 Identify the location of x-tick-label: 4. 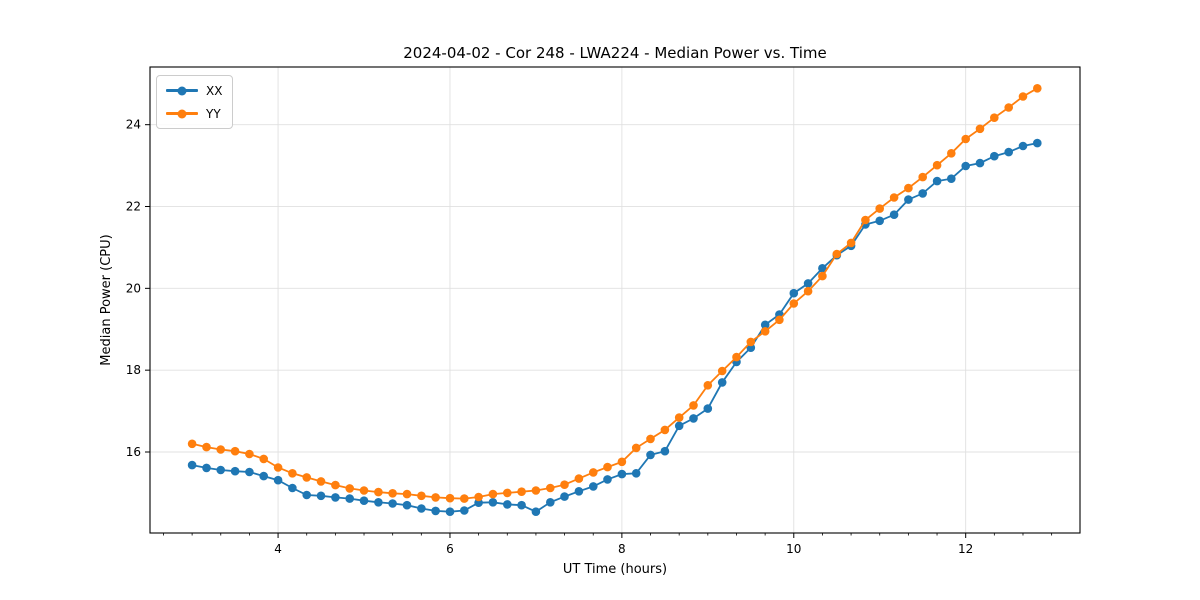
(278, 549).